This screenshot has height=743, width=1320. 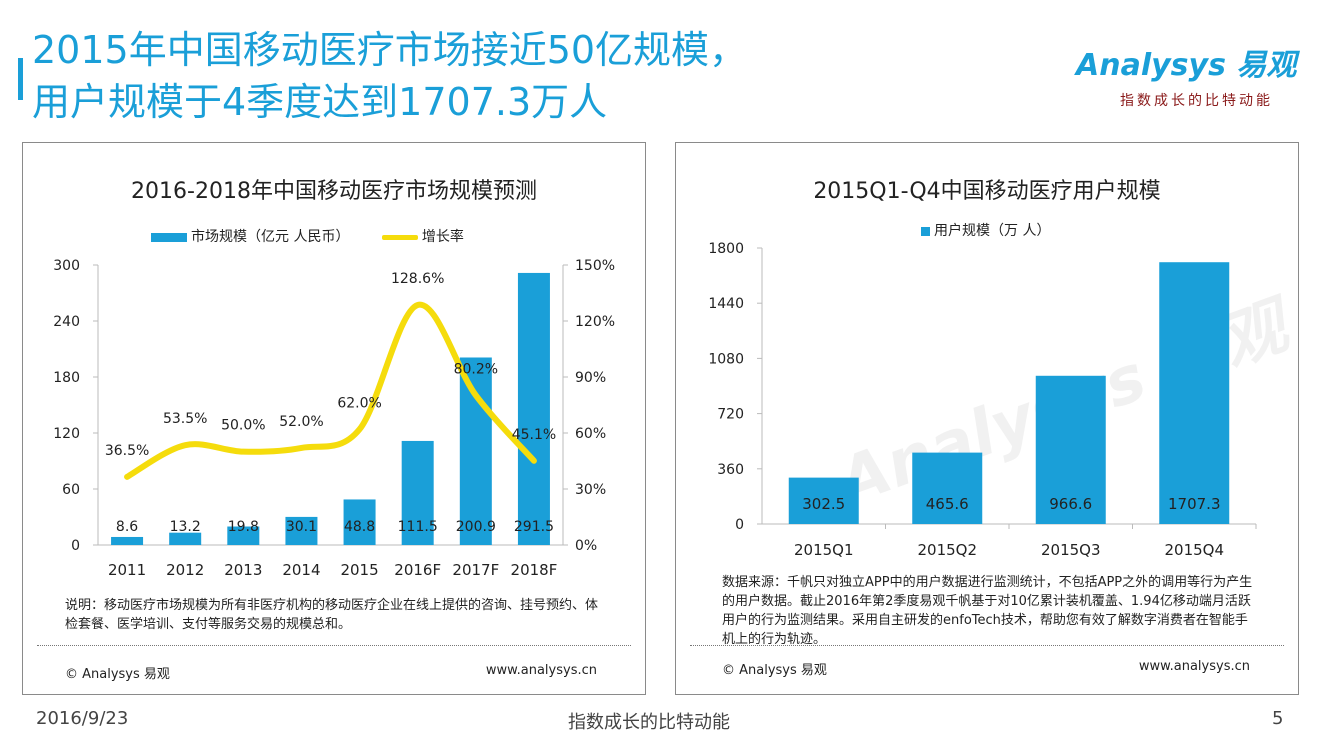 I want to click on analysys-logo: Analysys 易观 指数成长的比特动能, so click(x=1186, y=78).